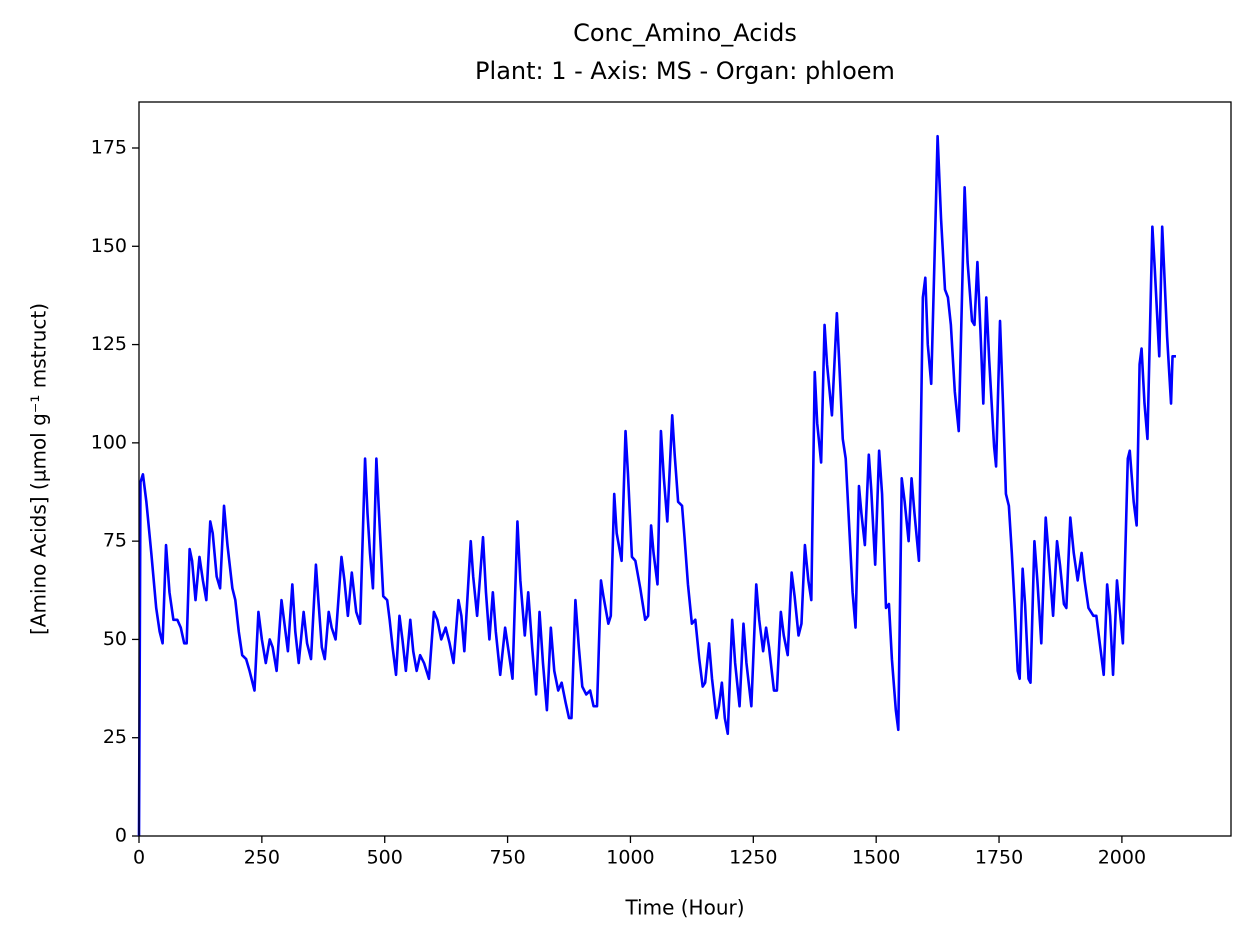 This screenshot has height=943, width=1252. I want to click on x-tick-label: 250, so click(262, 858).